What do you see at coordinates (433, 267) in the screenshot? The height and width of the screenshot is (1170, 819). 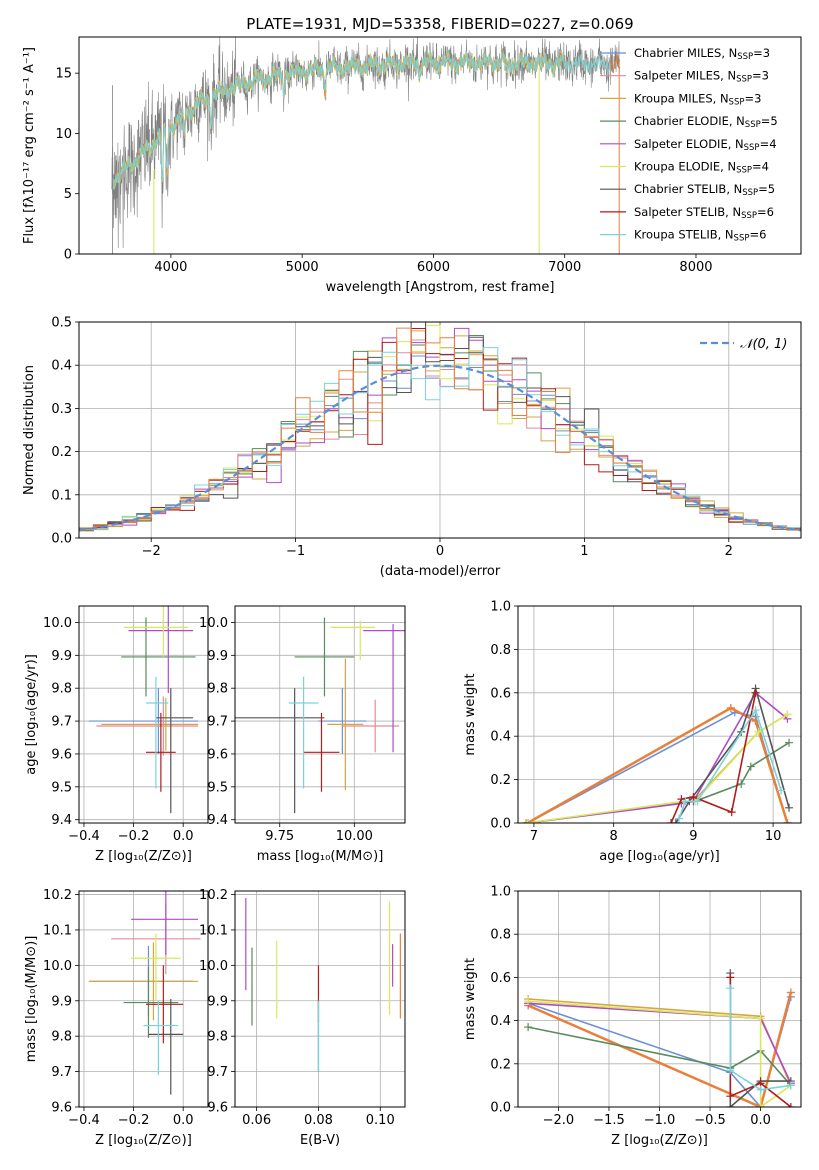 I see `x-tick-label: 6000` at bounding box center [433, 267].